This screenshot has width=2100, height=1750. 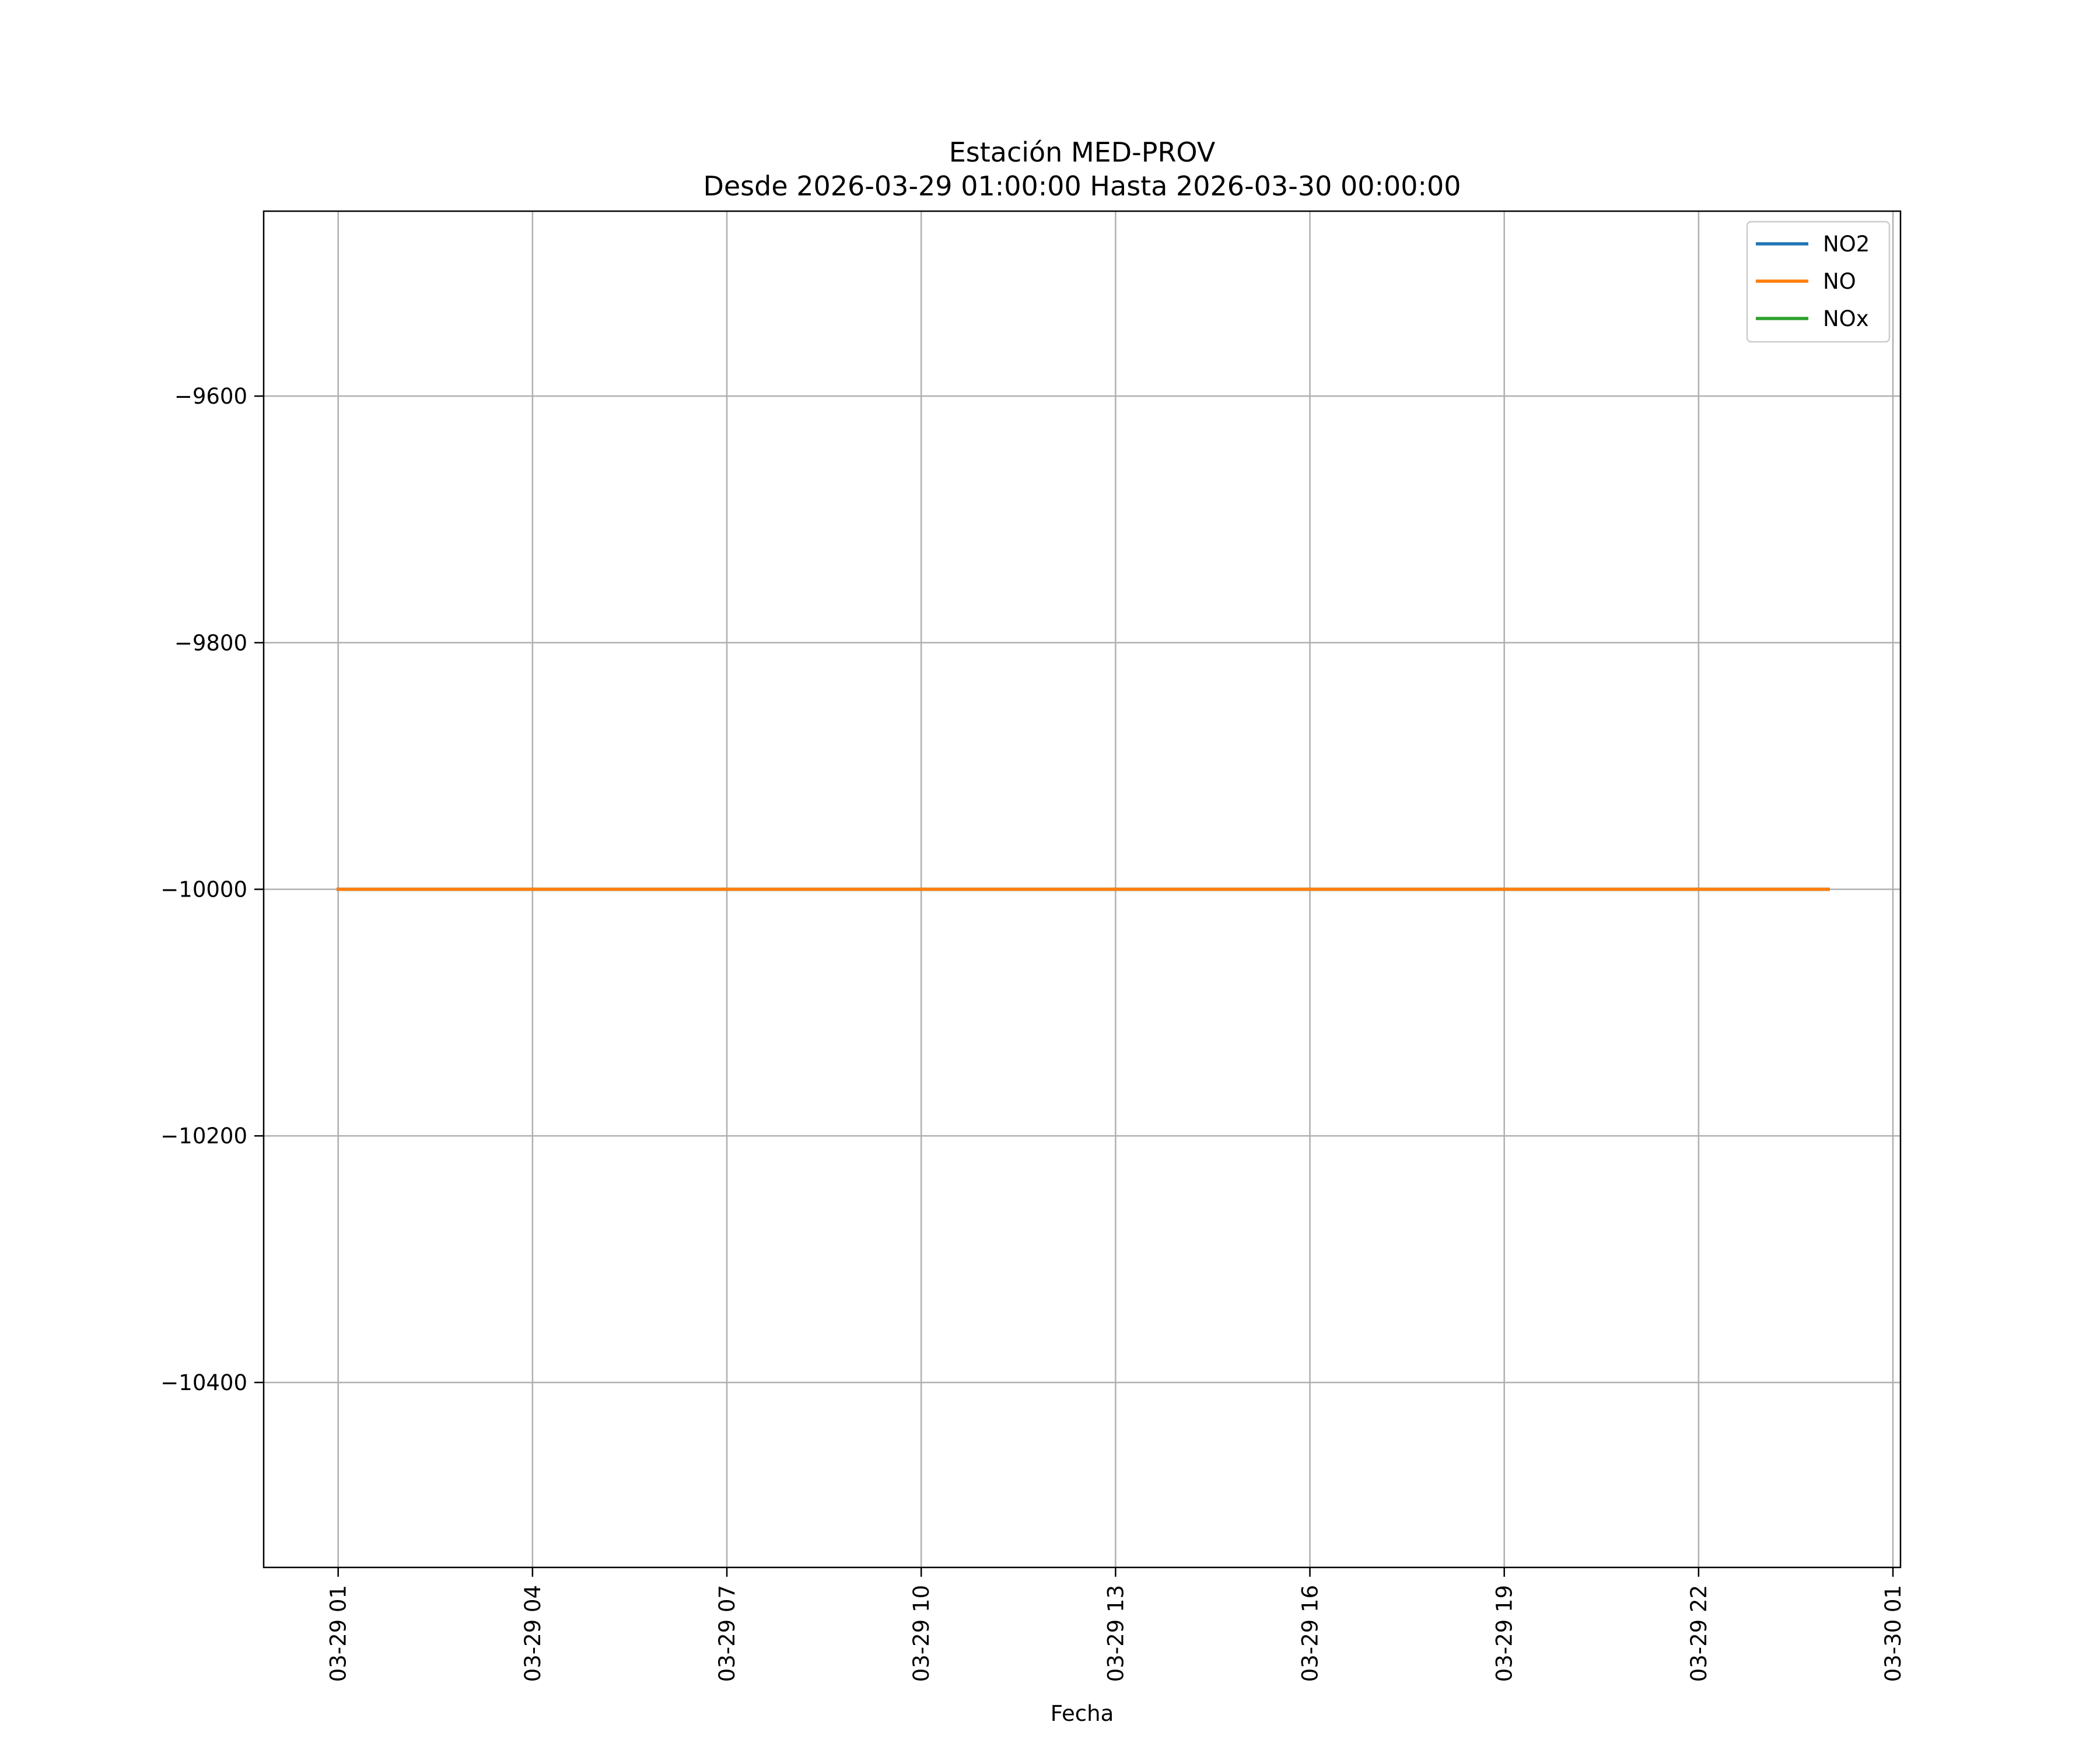 What do you see at coordinates (1504, 1633) in the screenshot?
I see `x-tick-label: 03-29 19` at bounding box center [1504, 1633].